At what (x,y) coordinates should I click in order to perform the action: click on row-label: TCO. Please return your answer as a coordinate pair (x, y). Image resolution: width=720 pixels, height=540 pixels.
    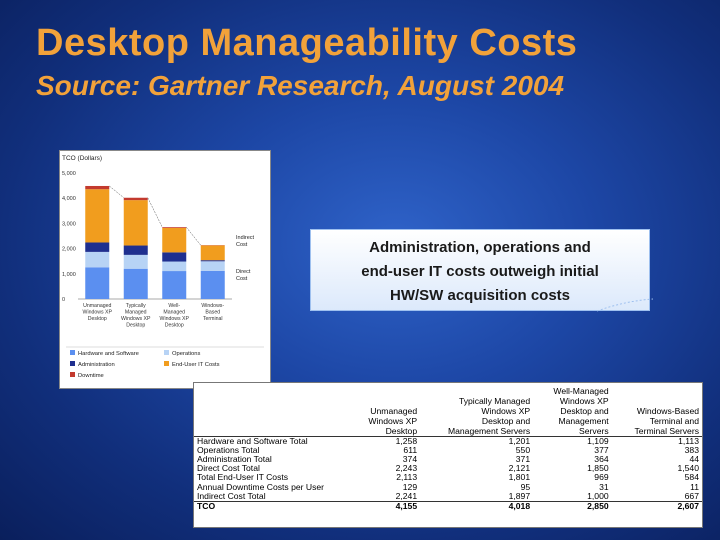
    Looking at the image, I should click on (272, 506).